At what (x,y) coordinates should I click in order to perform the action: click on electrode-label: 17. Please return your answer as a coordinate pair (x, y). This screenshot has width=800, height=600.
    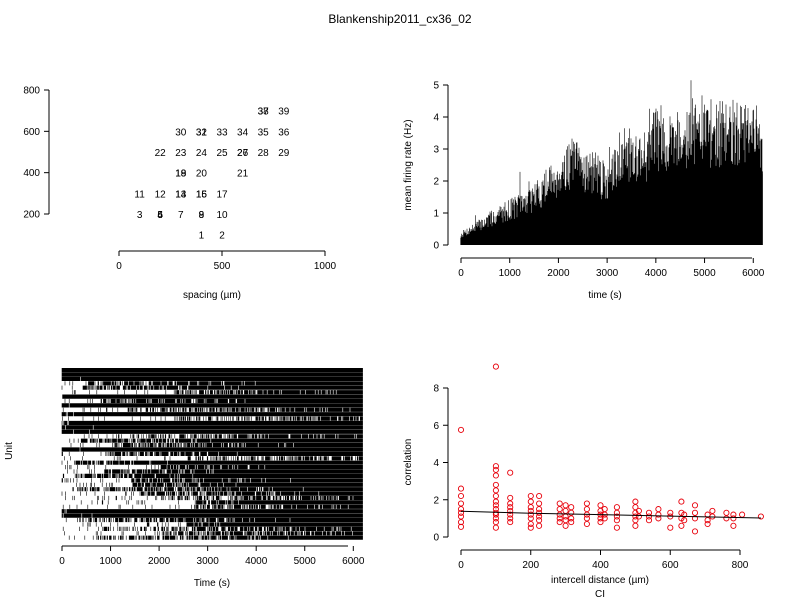
    Looking at the image, I should click on (222, 194).